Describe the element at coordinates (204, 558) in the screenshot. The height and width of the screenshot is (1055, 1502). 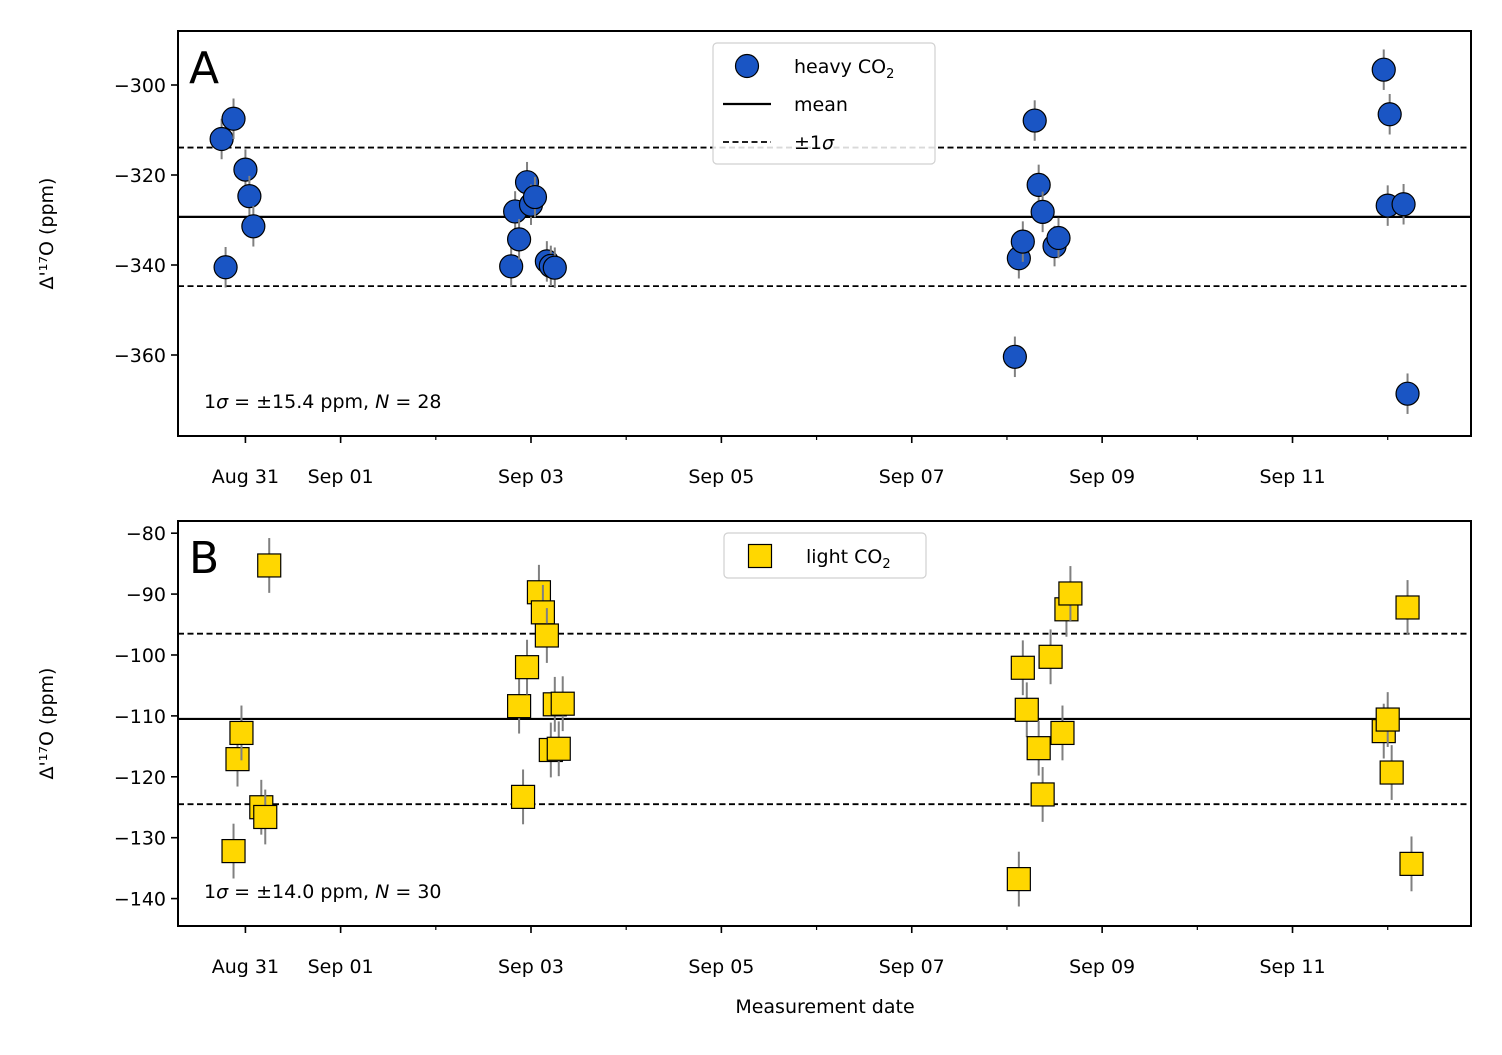
I see `panel-label: B` at that location.